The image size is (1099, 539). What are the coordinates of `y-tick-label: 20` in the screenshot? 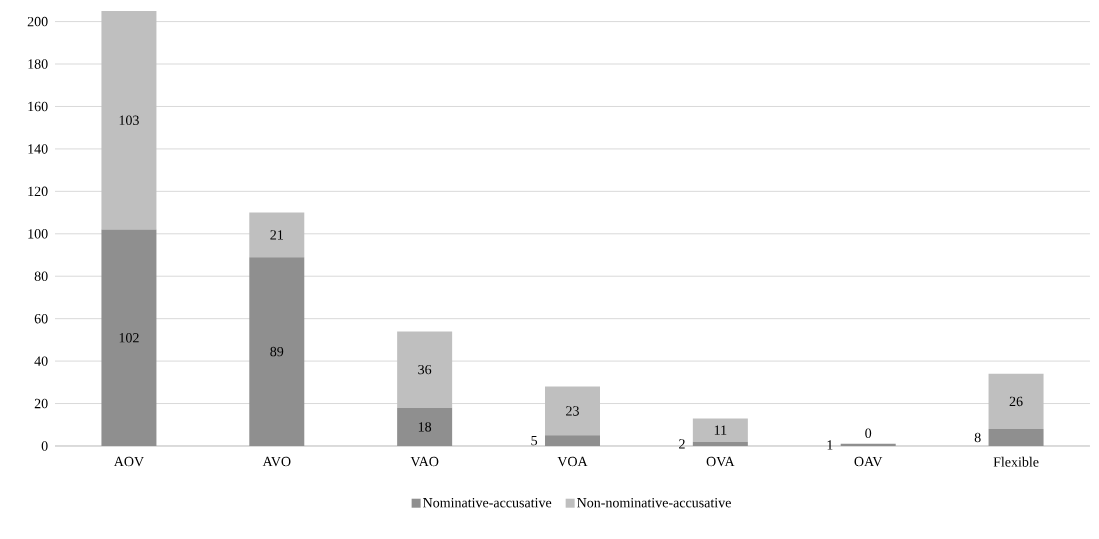 It's located at (41, 403).